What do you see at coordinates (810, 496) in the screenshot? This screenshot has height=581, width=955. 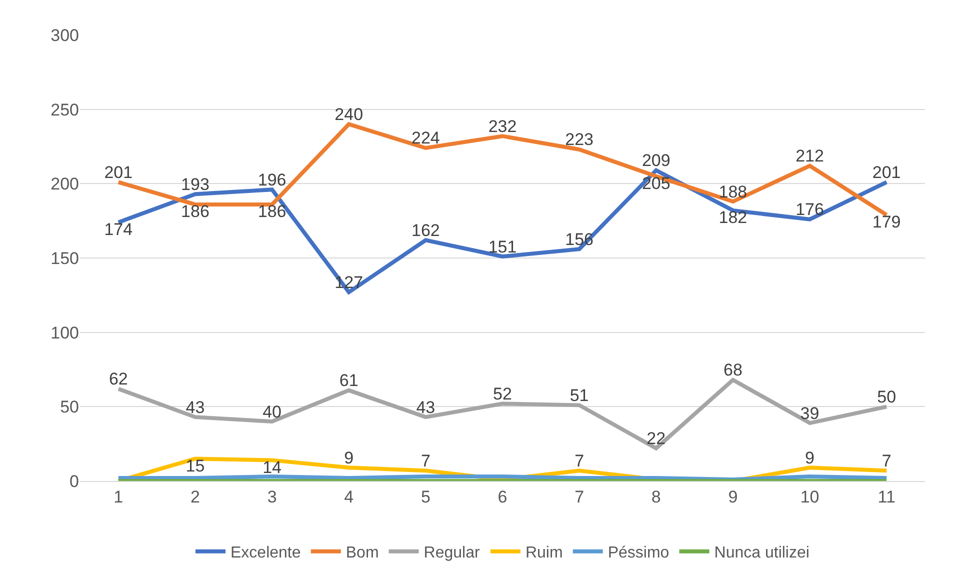 I see `x-tick-label: 10` at bounding box center [810, 496].